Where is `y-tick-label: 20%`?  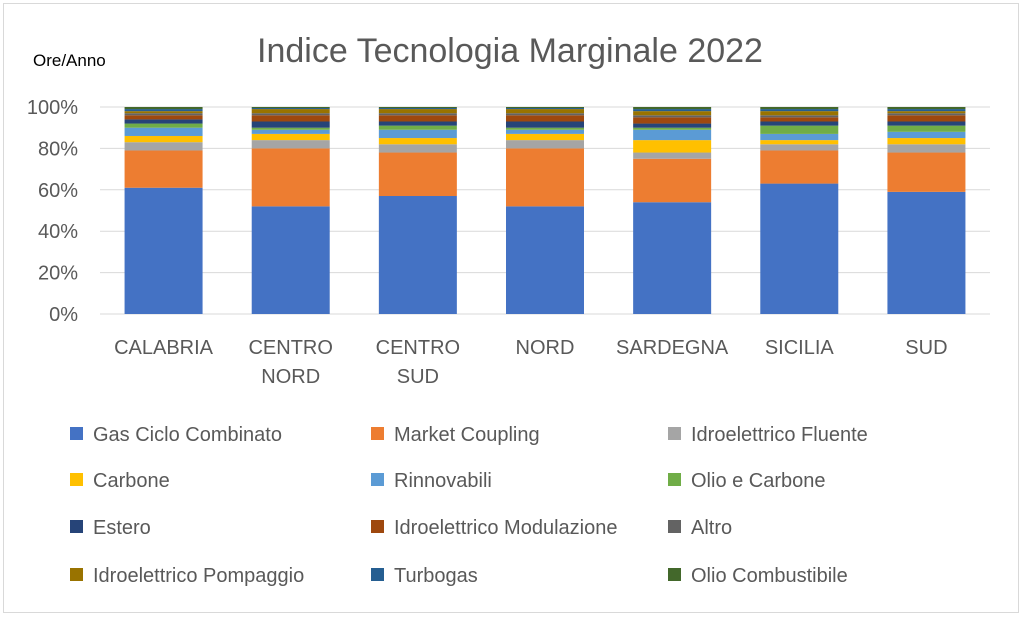
y-tick-label: 20% is located at coordinates (58, 274).